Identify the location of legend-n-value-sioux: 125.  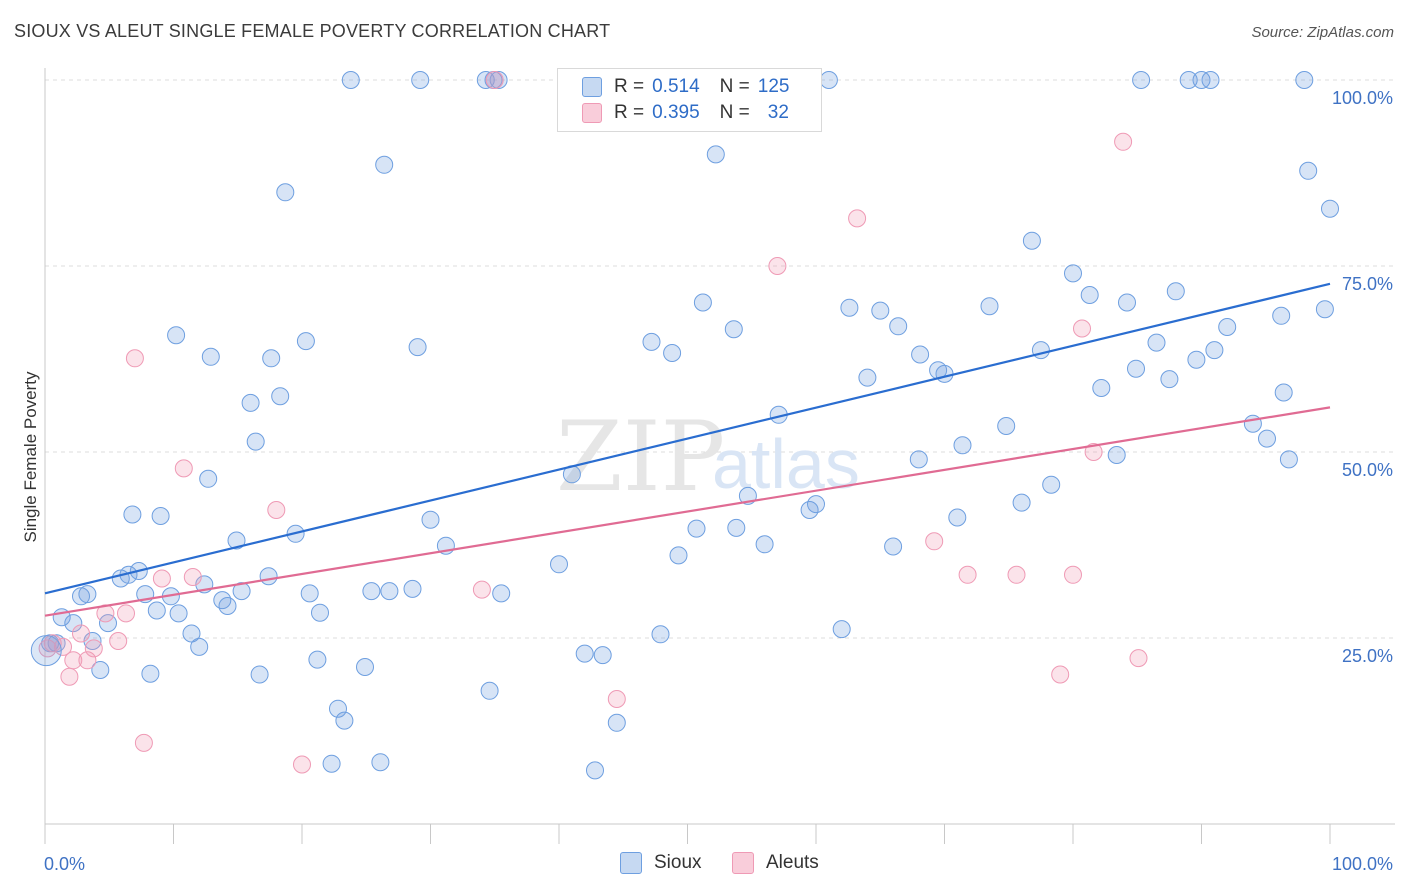
(773, 86).